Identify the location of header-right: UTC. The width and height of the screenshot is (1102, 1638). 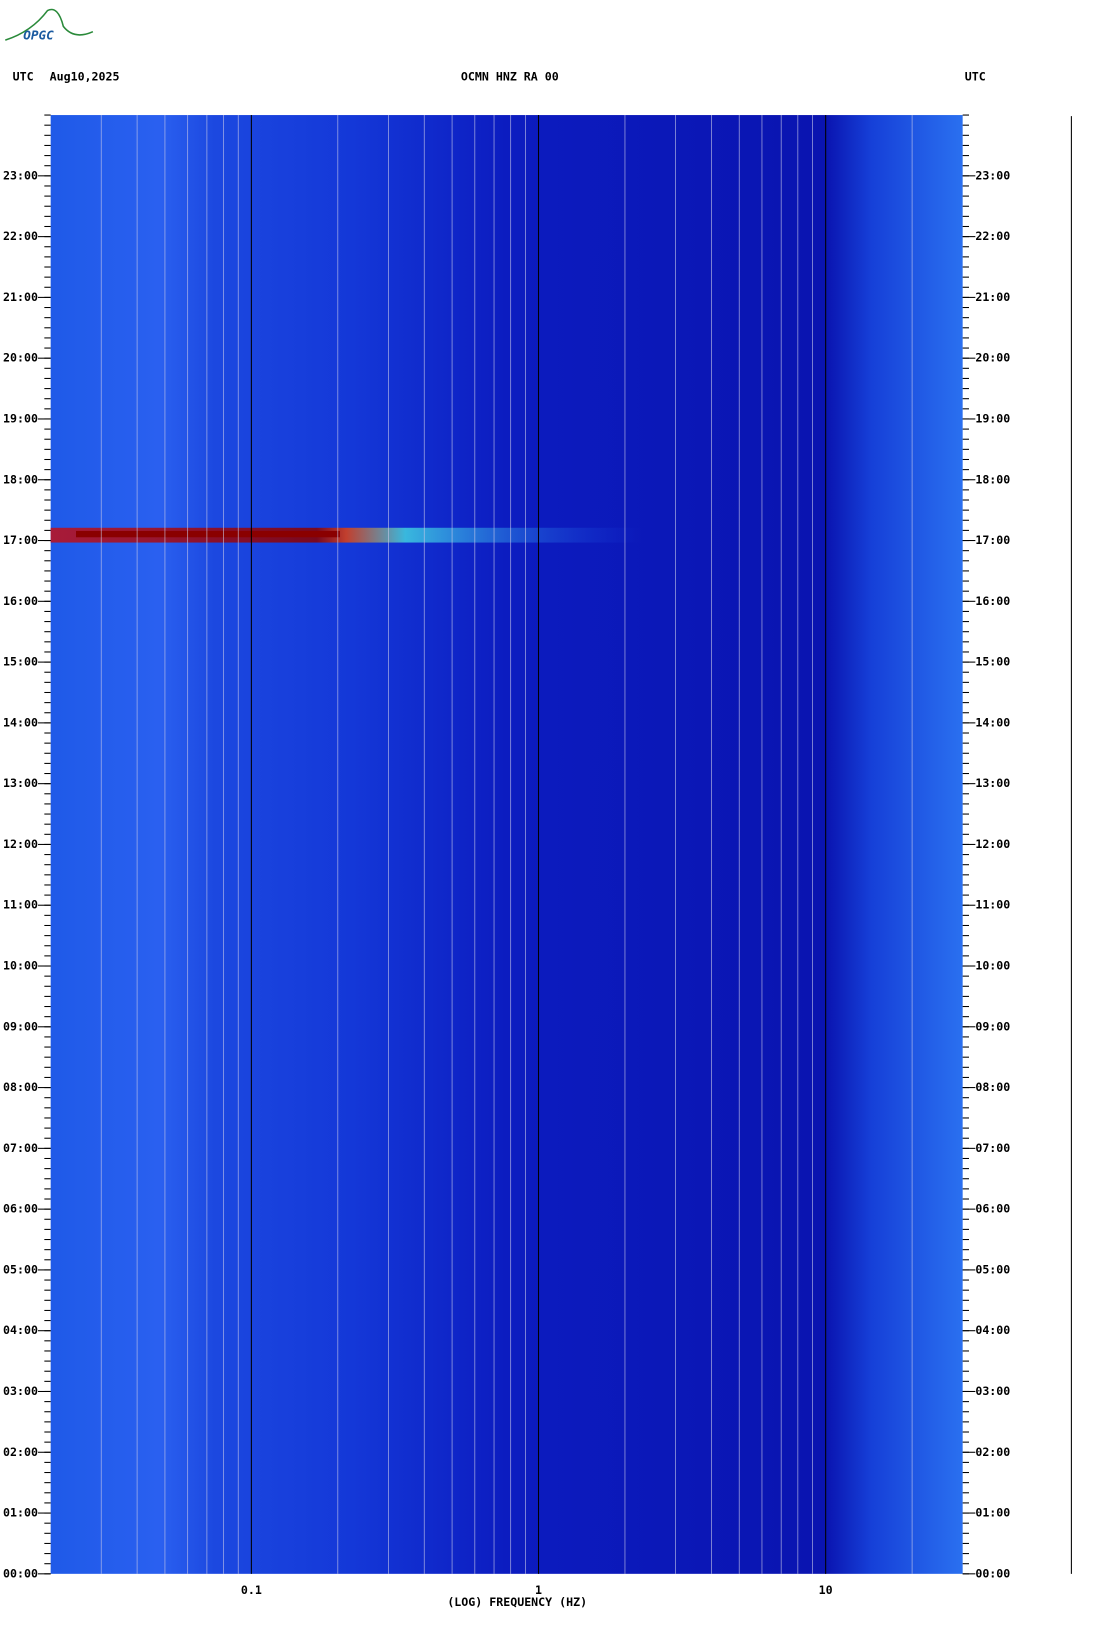
(975, 77).